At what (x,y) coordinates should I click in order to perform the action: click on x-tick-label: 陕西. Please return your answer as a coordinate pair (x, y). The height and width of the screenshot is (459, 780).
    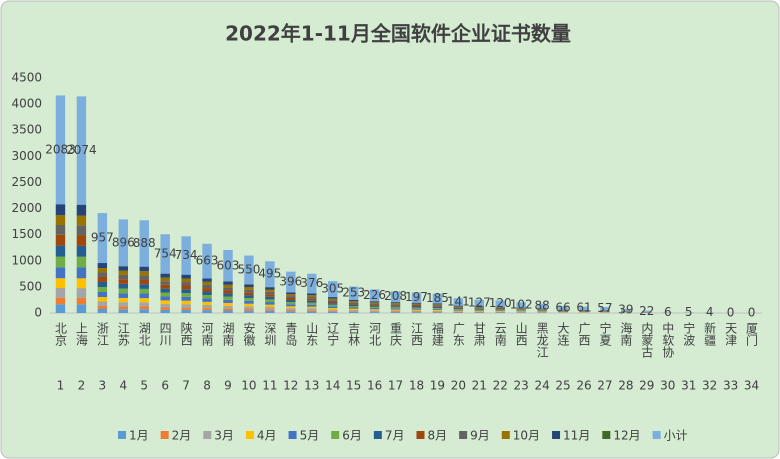
    Looking at the image, I should click on (186, 333).